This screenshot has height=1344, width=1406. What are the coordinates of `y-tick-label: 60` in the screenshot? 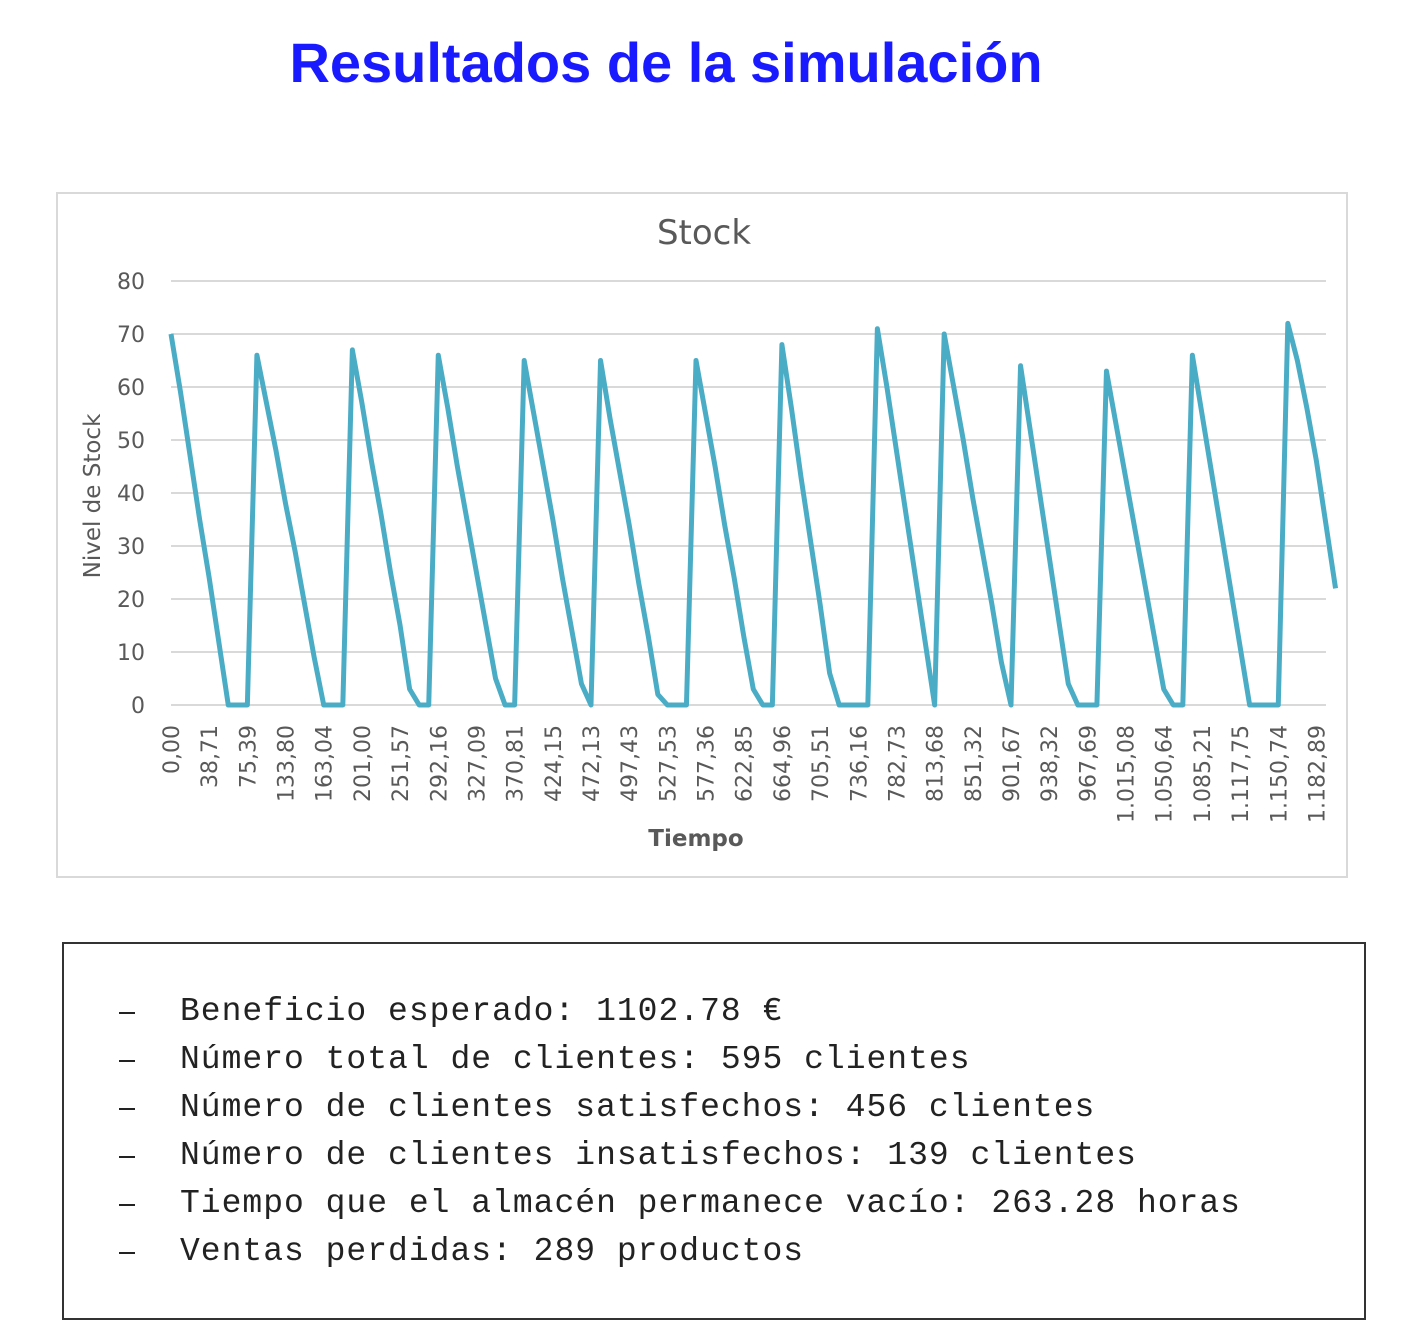 It's located at (131, 388).